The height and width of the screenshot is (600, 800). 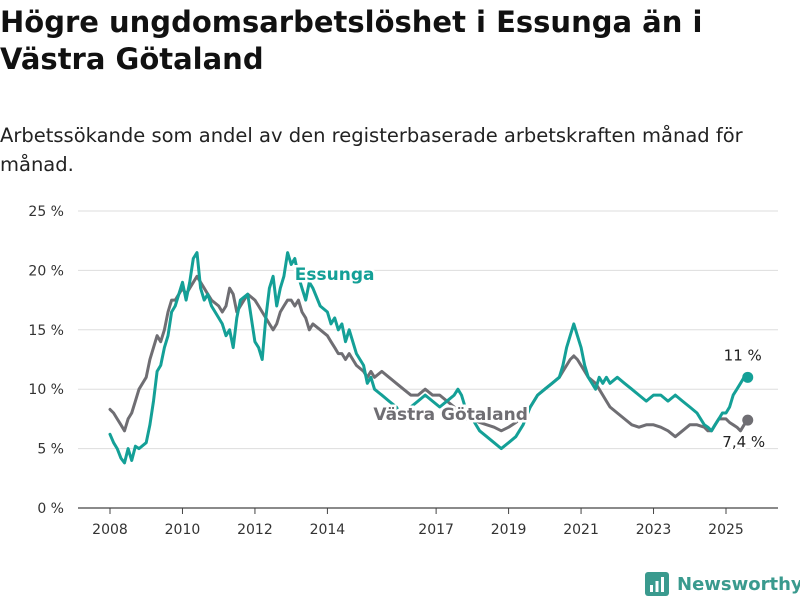 I want to click on x-tick-label: 2023, so click(x=654, y=530).